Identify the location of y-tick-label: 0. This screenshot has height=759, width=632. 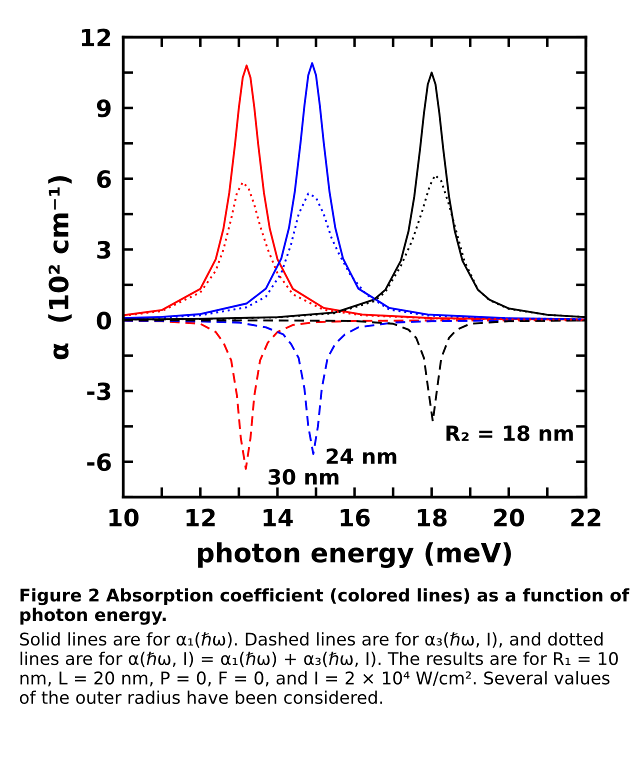
(103, 321).